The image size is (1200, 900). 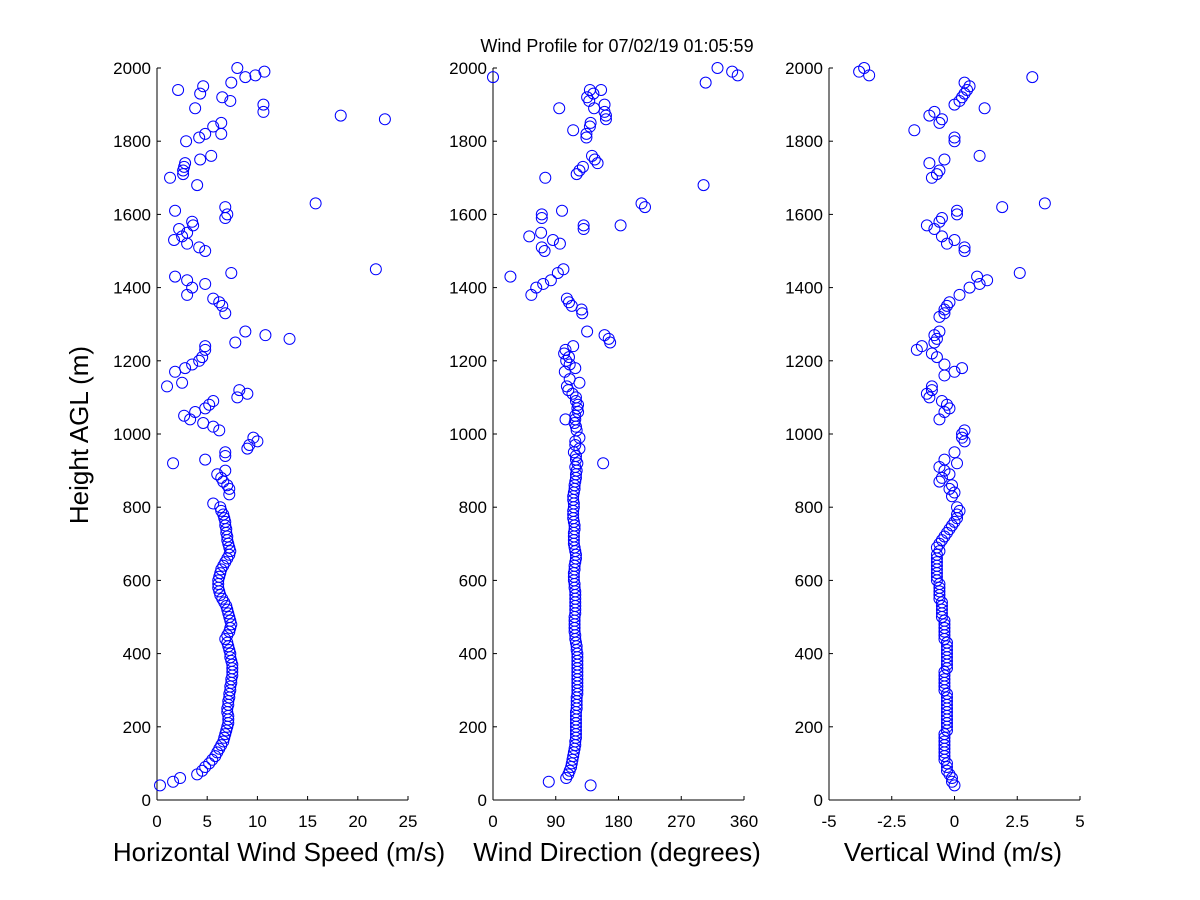 I want to click on y-axis-label: Height AGL (m), so click(x=79, y=435).